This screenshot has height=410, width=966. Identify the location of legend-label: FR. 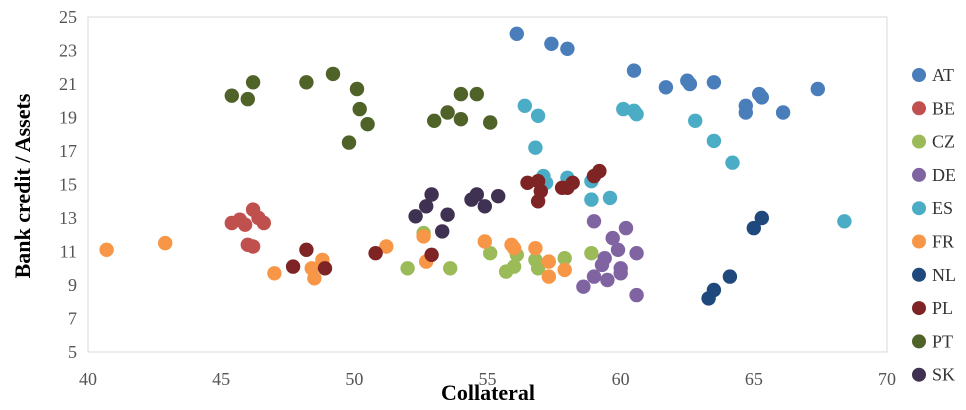
(943, 242).